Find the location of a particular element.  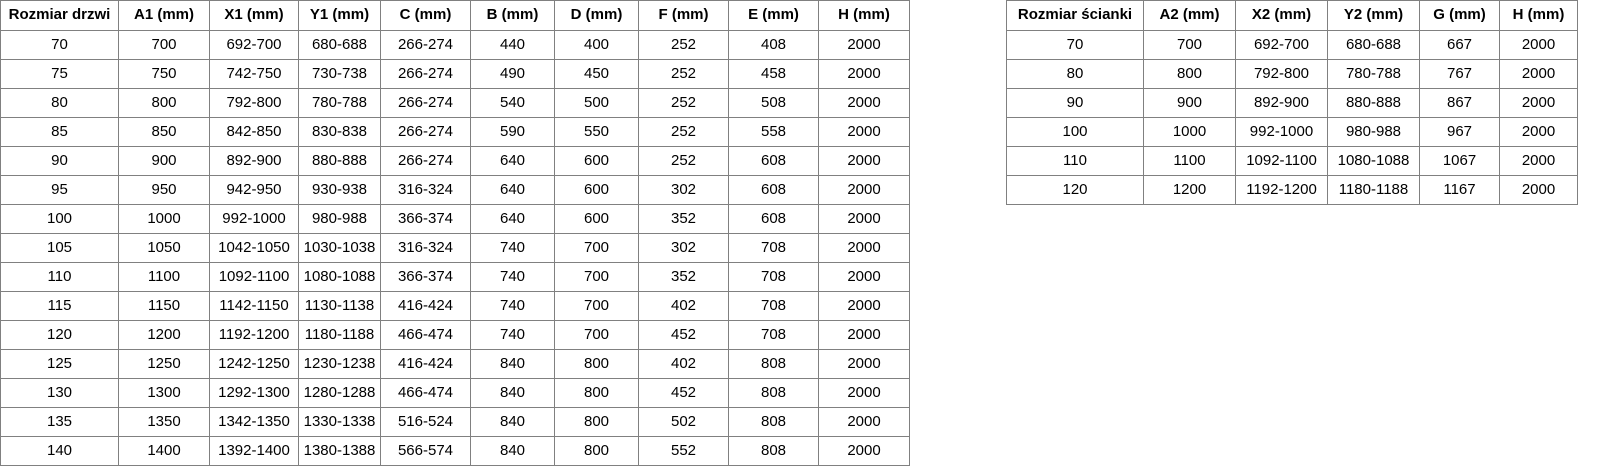

table-cell: 980-988 is located at coordinates (339, 219).